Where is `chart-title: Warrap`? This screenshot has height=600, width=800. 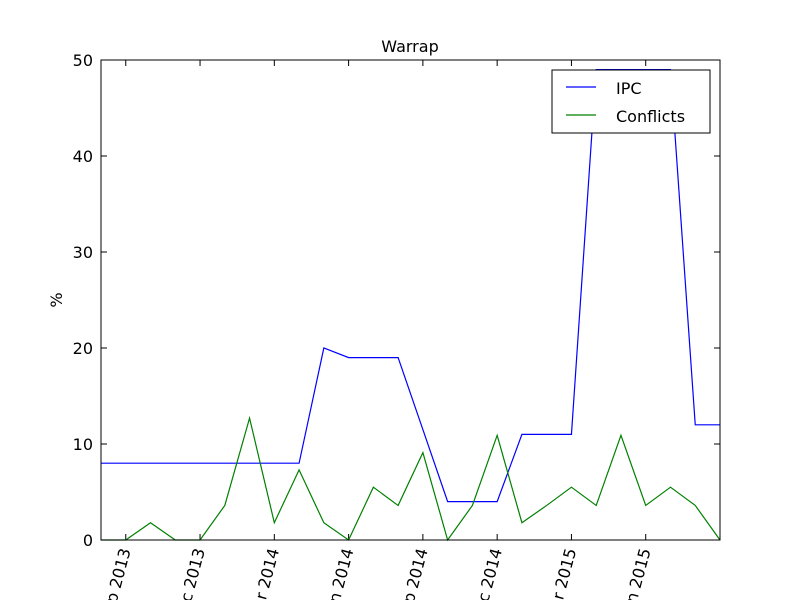 chart-title: Warrap is located at coordinates (409, 46).